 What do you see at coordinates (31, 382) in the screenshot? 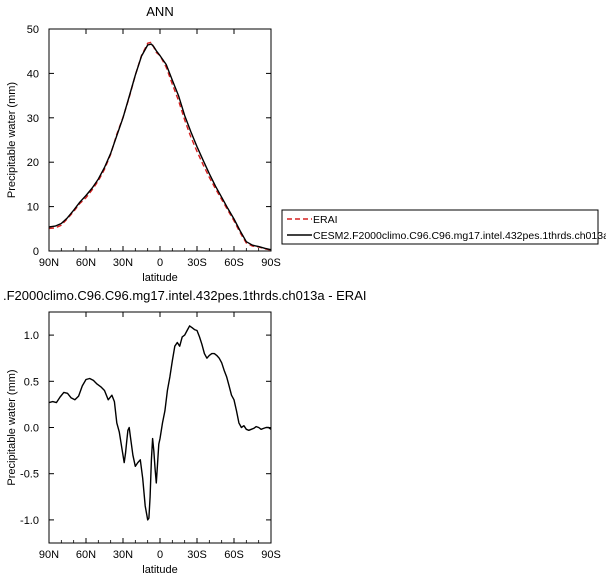
I see `y-tick-label: 0.5` at bounding box center [31, 382].